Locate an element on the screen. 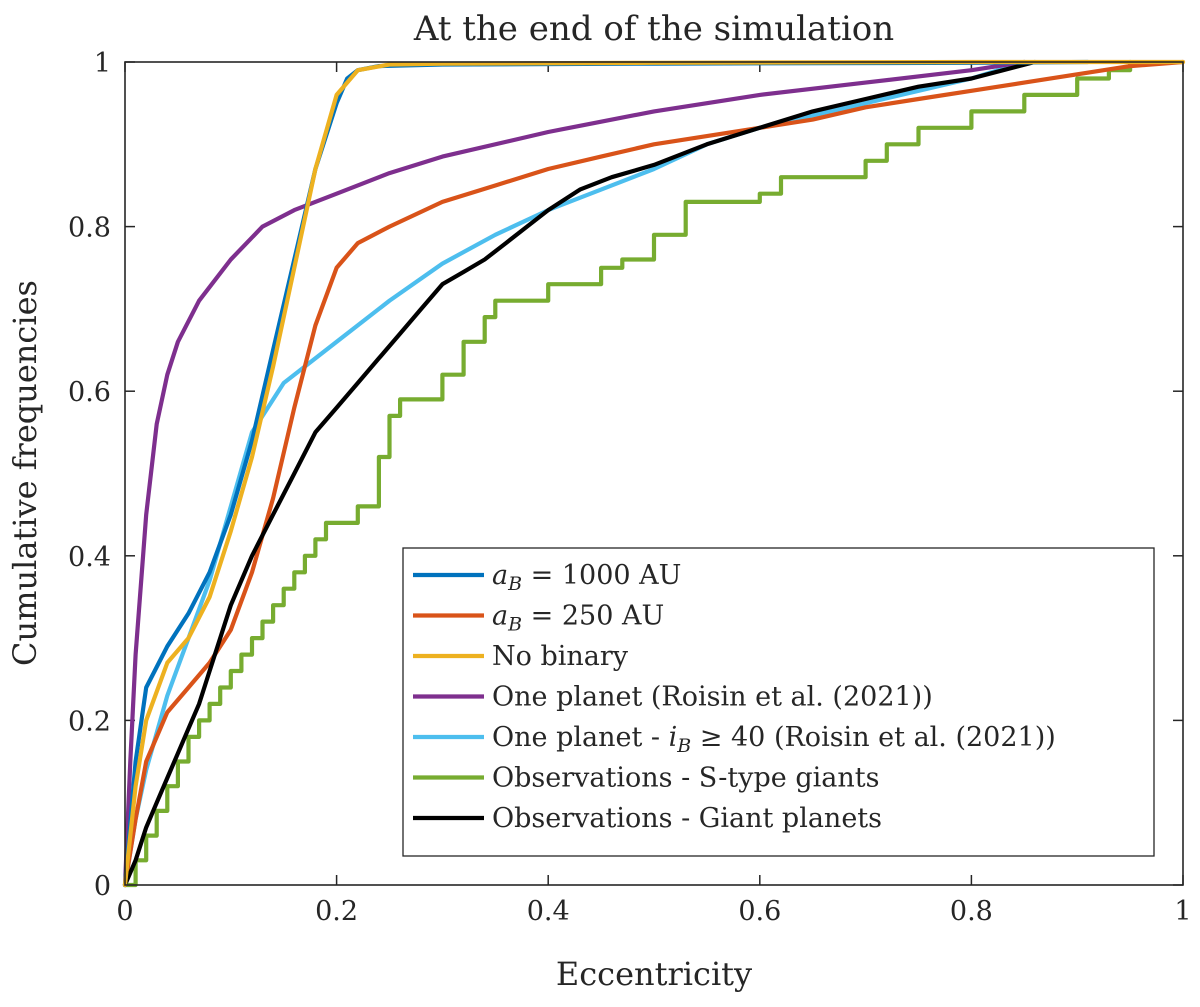 This screenshot has width=1200, height=1007. x-tick-label: 0.2 is located at coordinates (336, 911).